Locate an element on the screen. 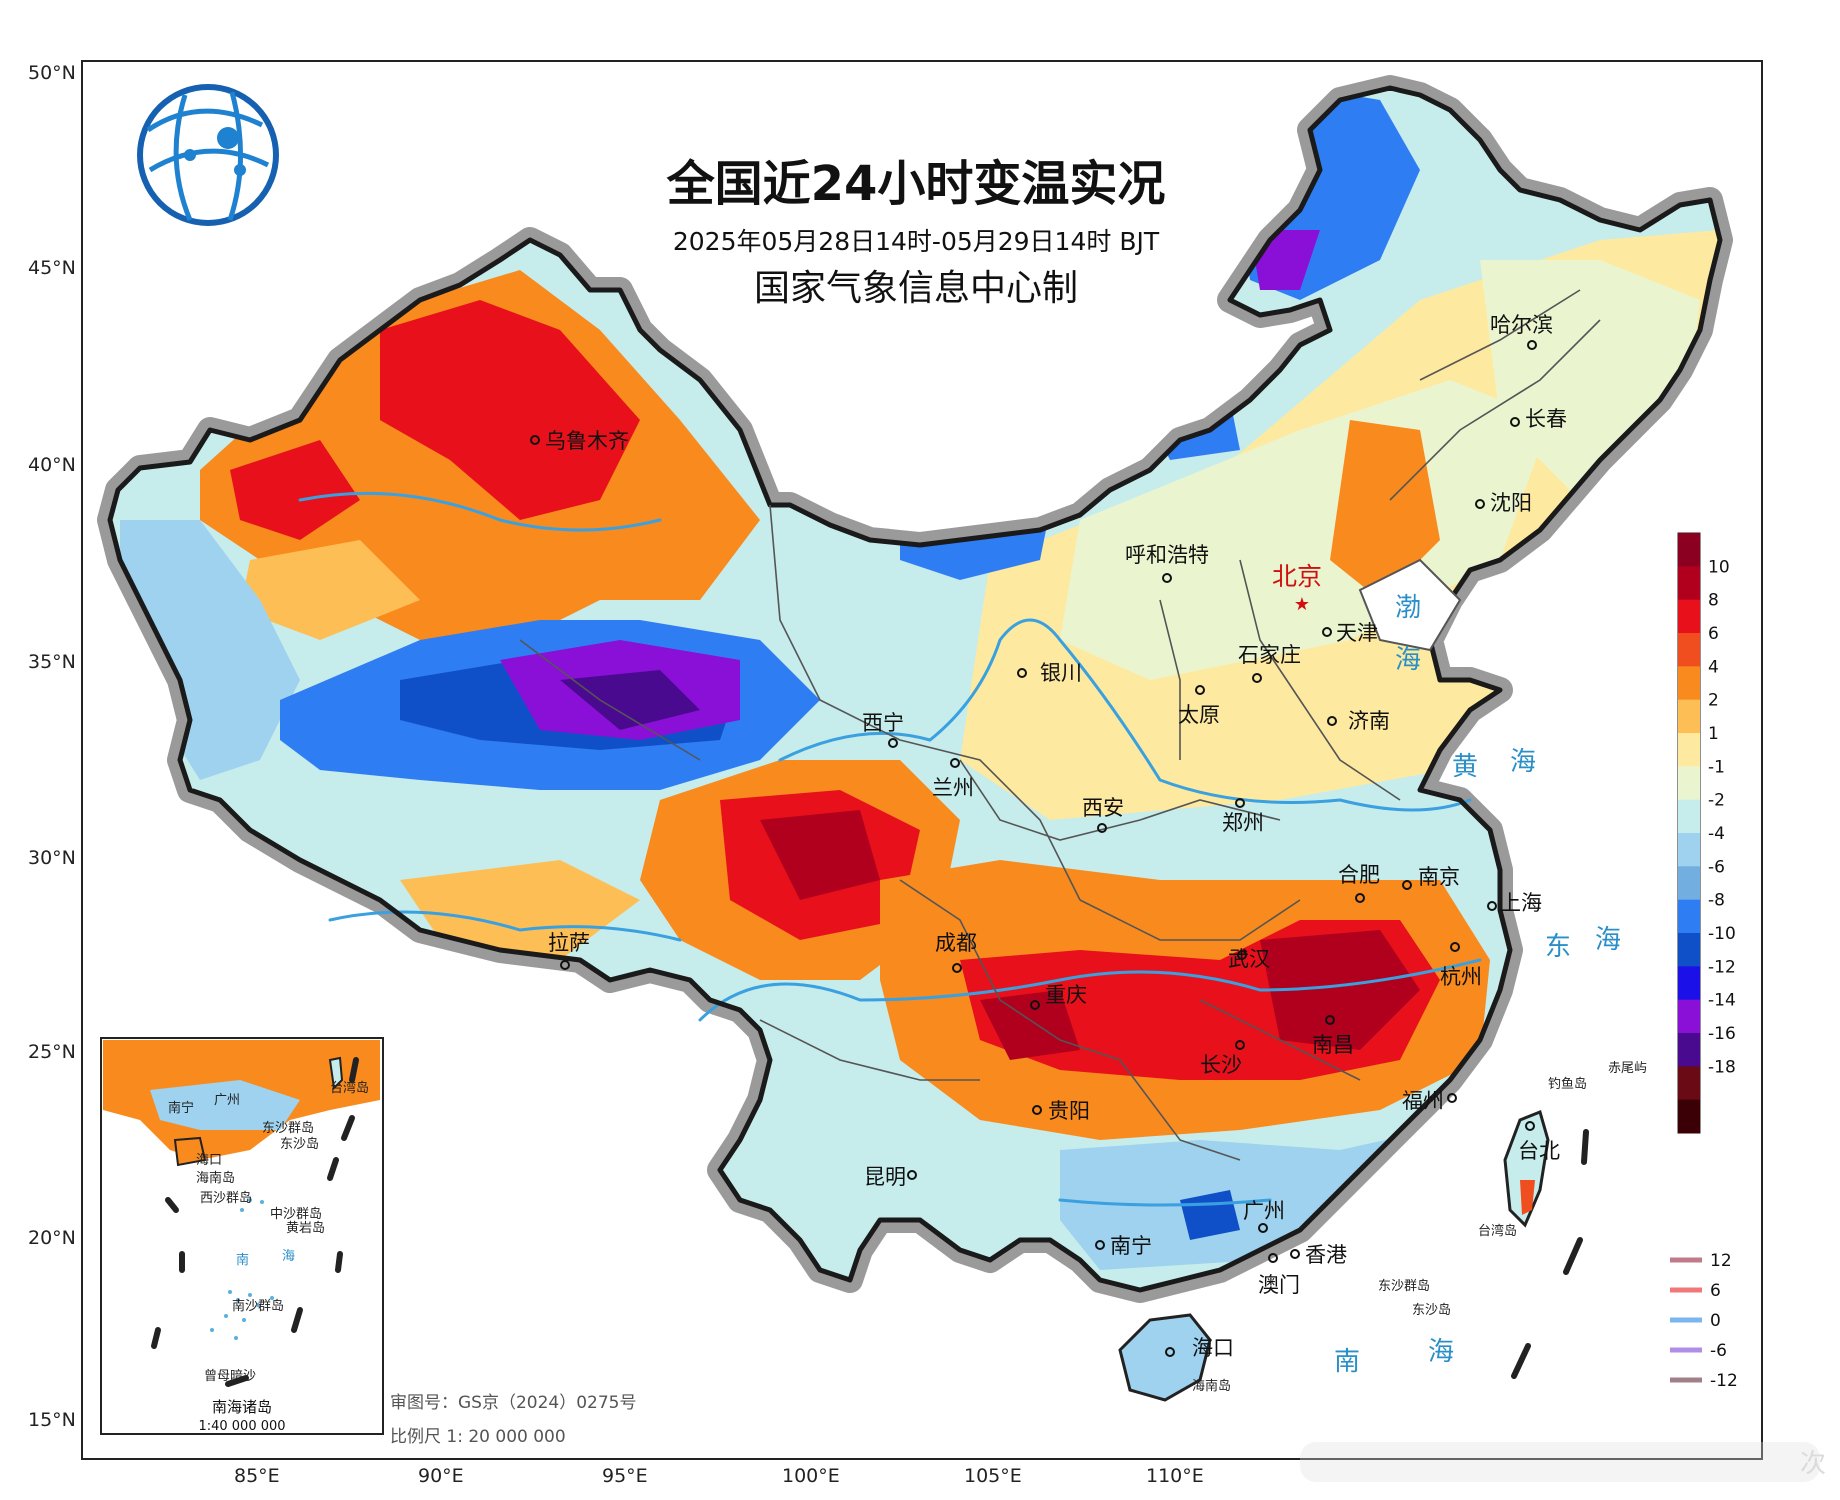  legend-tick-label: 4 is located at coordinates (1713, 667).